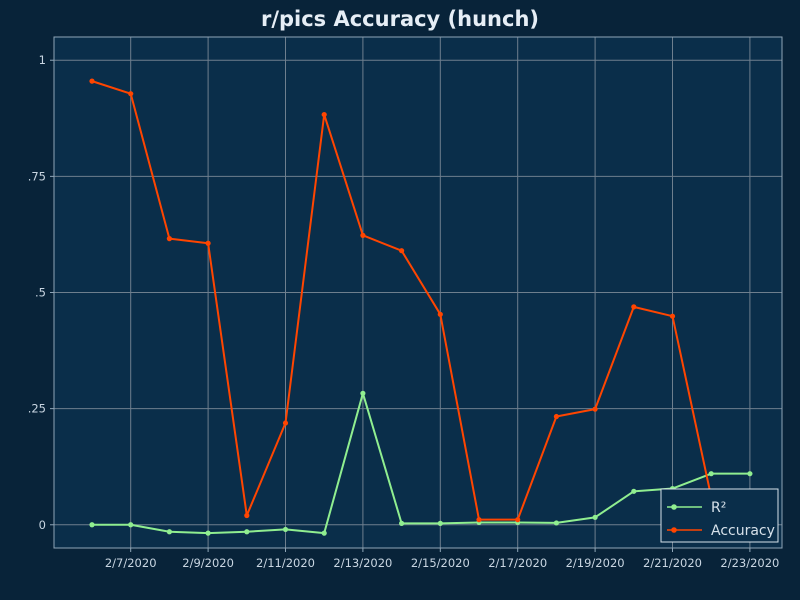 Image resolution: width=800 pixels, height=600 pixels. Describe the element at coordinates (285, 563) in the screenshot. I see `x-tick-label: 2/11/2020` at that location.